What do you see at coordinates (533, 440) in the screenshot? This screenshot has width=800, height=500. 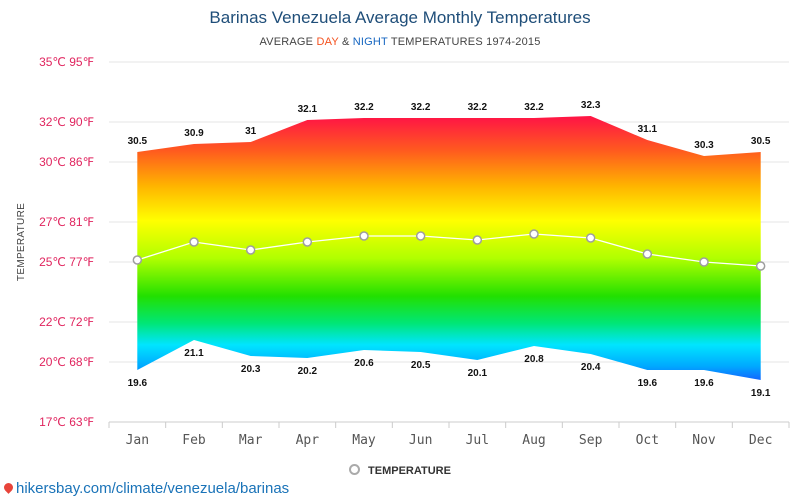 I see `x-tick-label: Aug` at bounding box center [533, 440].